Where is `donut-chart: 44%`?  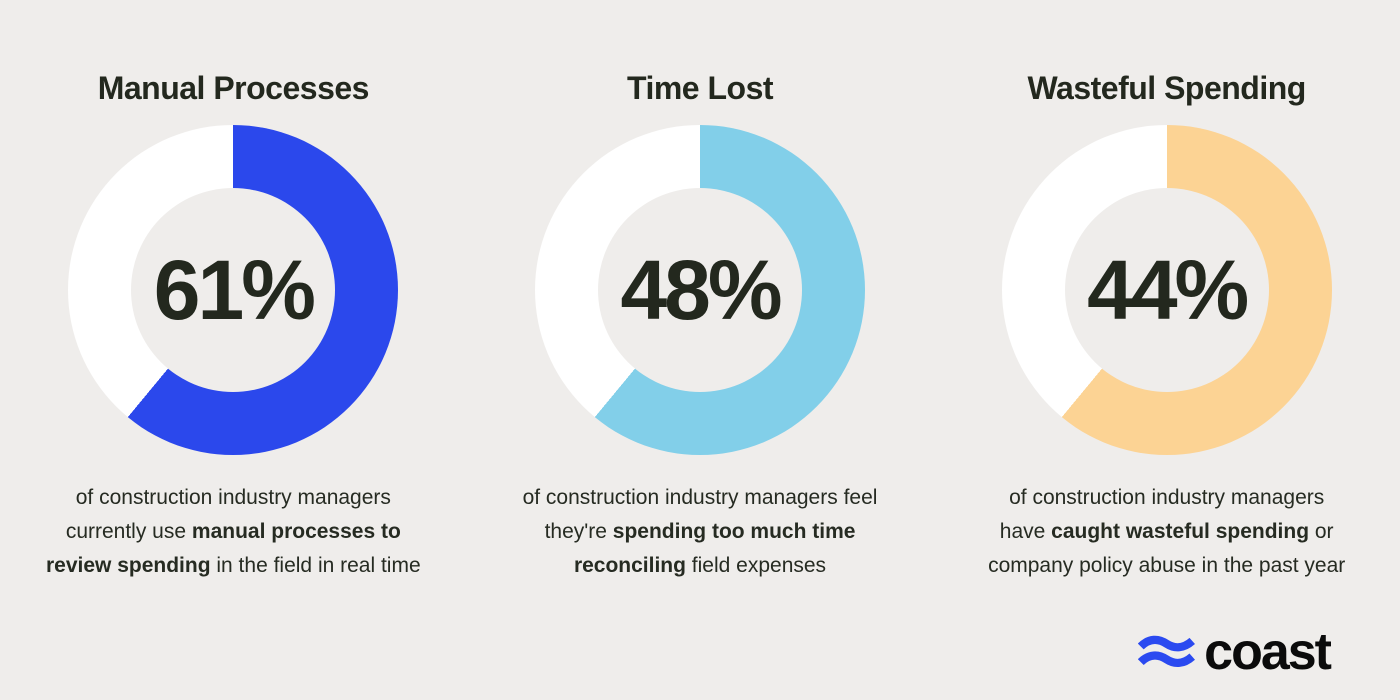 donut-chart: 44% is located at coordinates (1166, 290).